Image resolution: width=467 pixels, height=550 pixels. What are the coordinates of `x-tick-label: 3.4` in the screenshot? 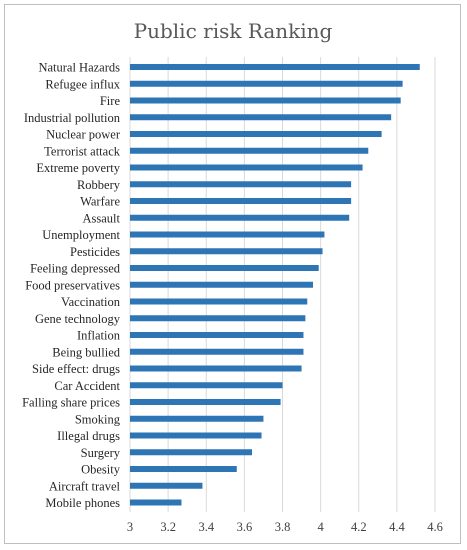 It's located at (206, 527).